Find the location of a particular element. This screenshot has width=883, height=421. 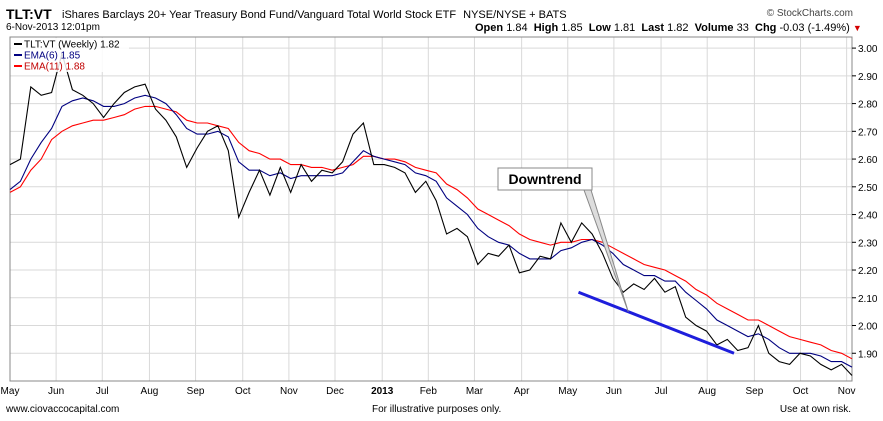

footer-risk: Use at own risk. is located at coordinates (815, 409).